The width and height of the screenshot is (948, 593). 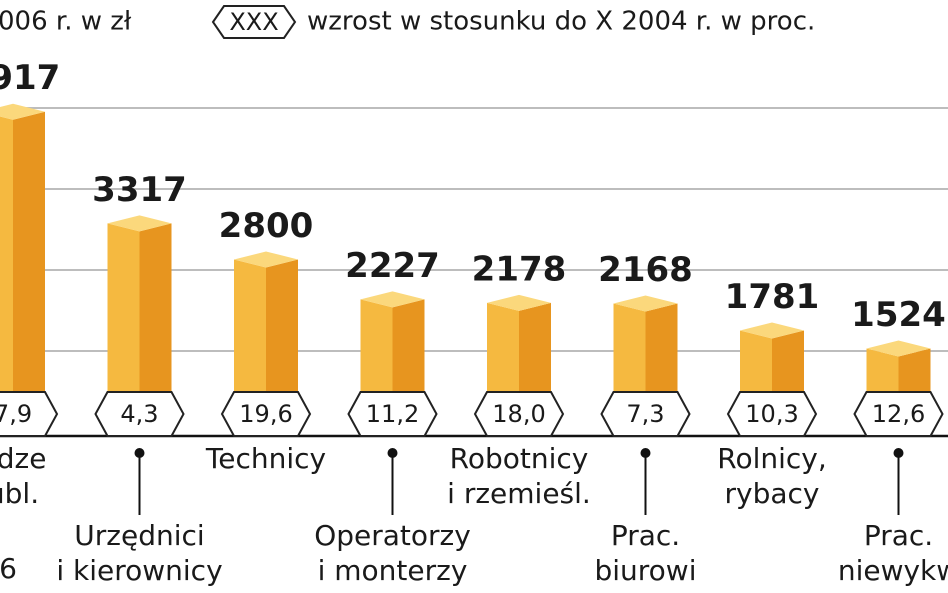 What do you see at coordinates (16, 414) in the screenshot?
I see `growth-label: 7,9` at bounding box center [16, 414].